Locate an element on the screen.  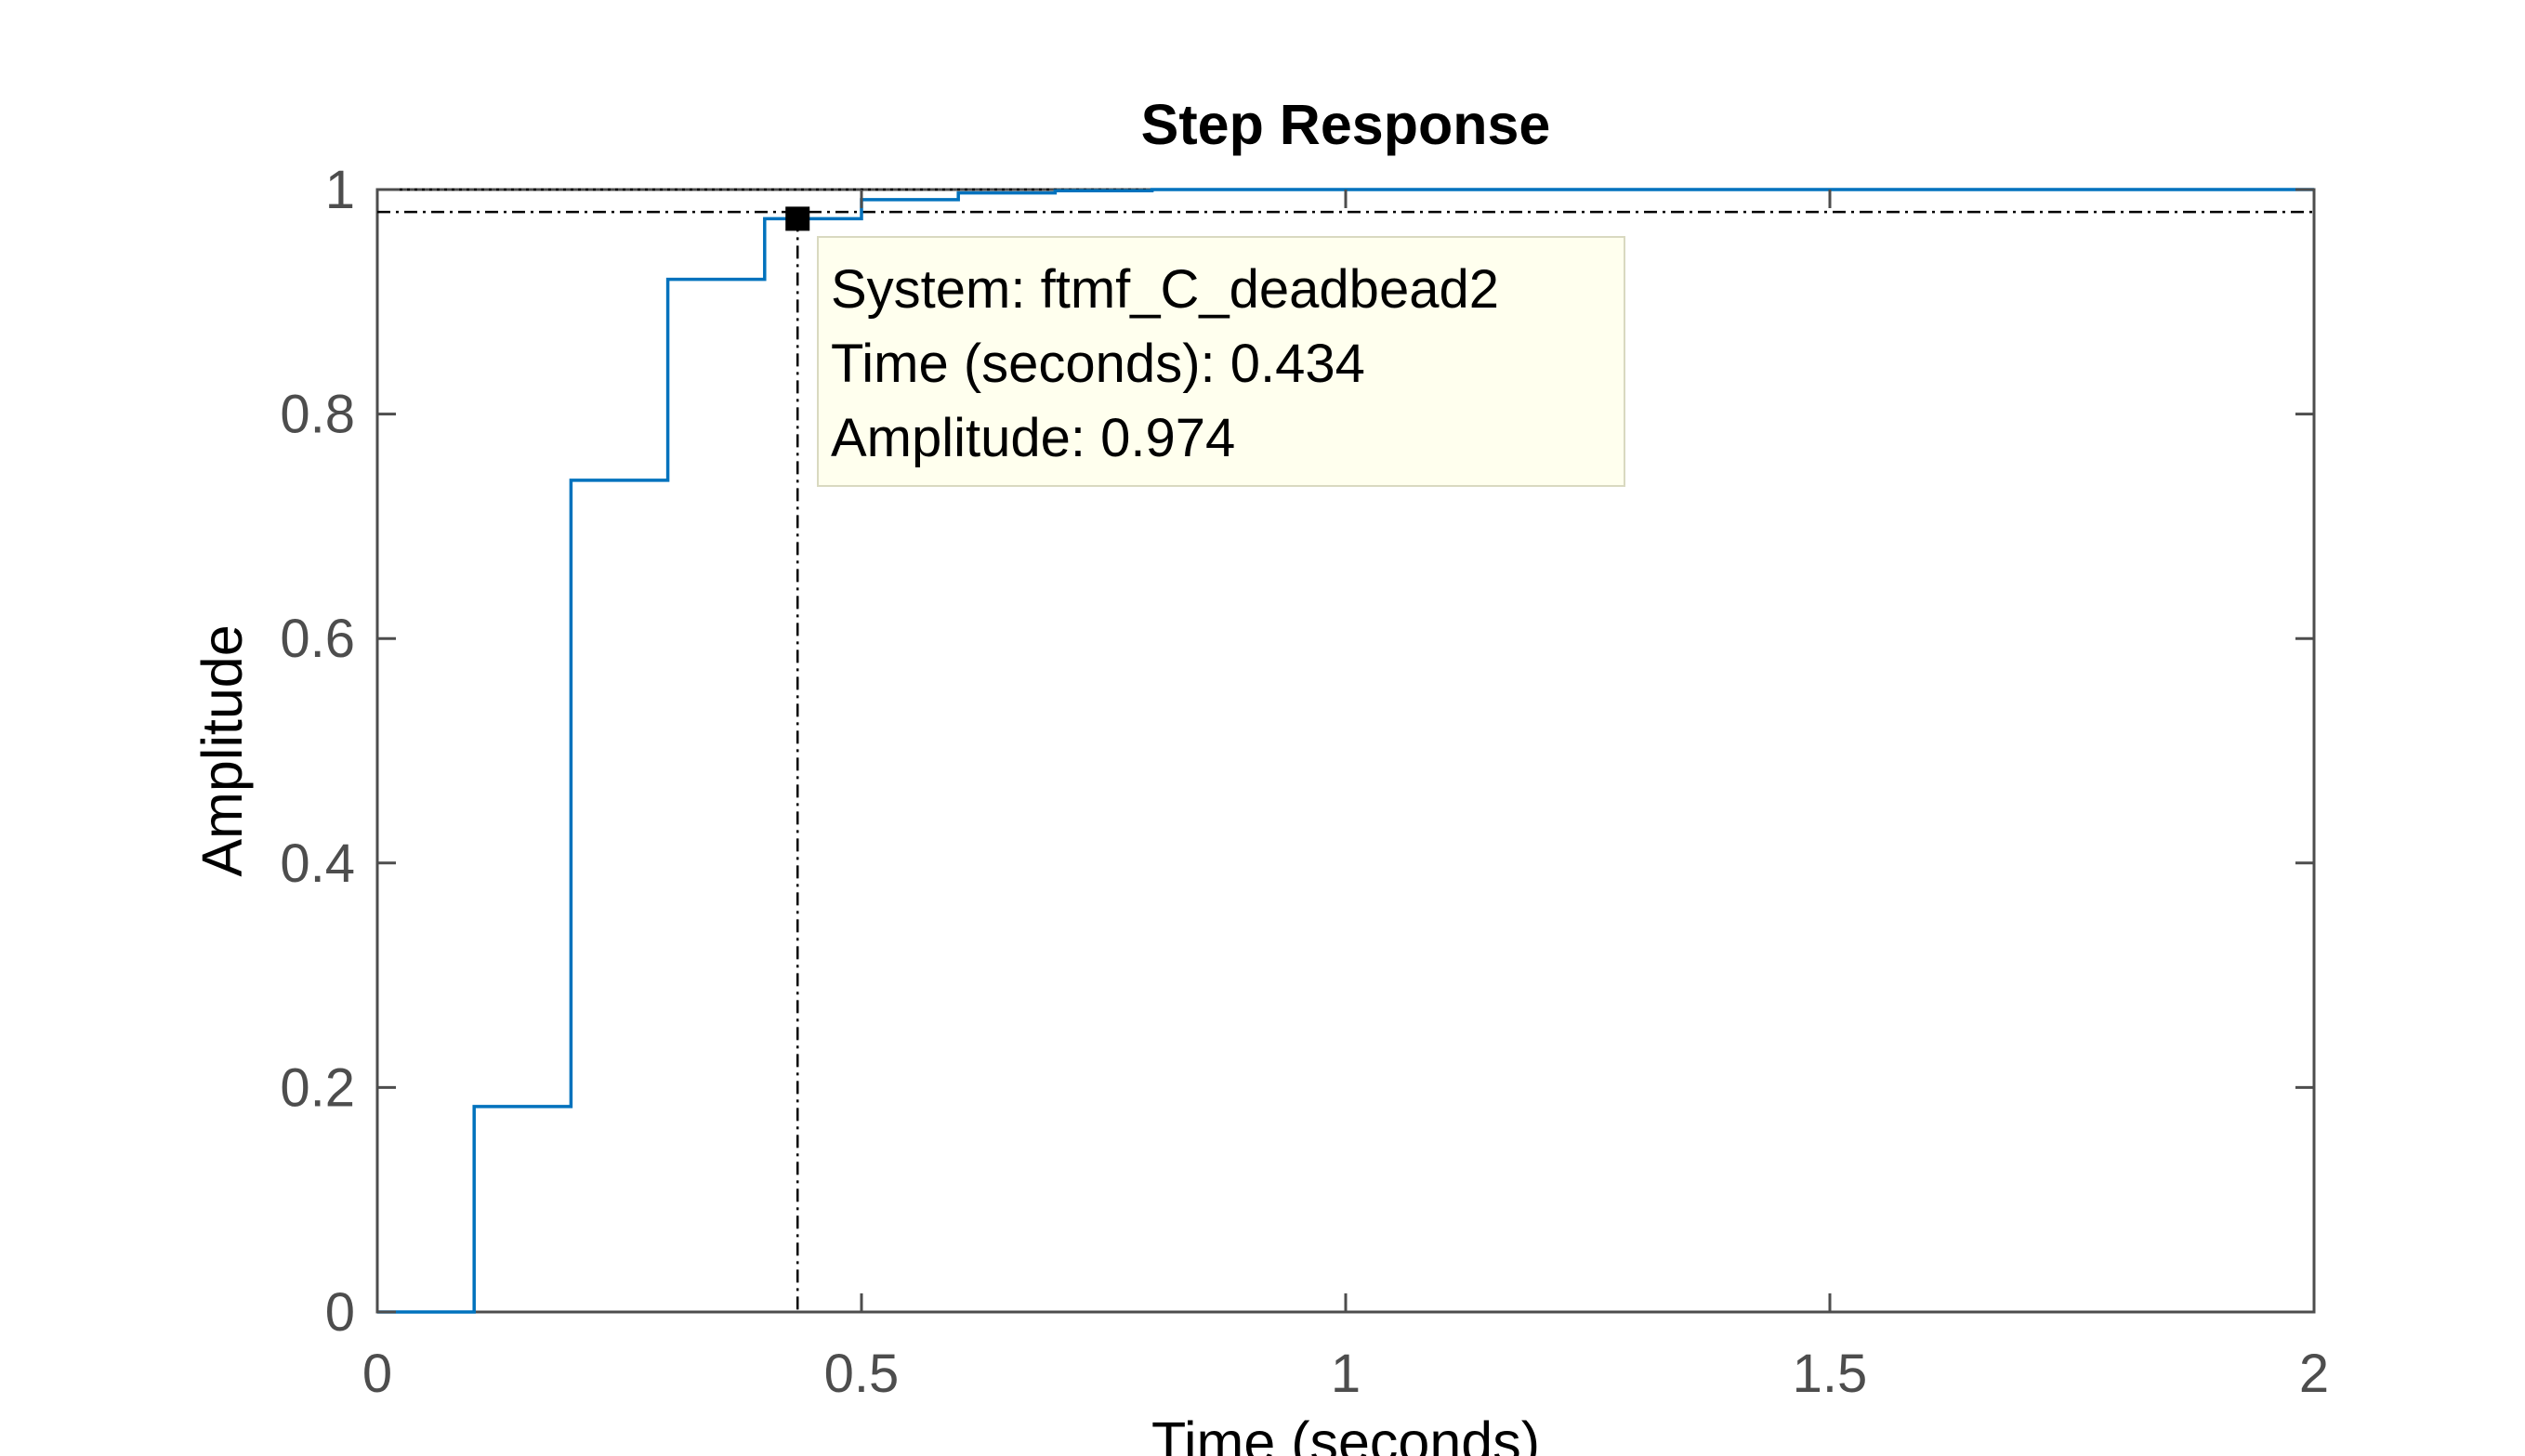
x-tick-label: 0.5 is located at coordinates (862, 1374).